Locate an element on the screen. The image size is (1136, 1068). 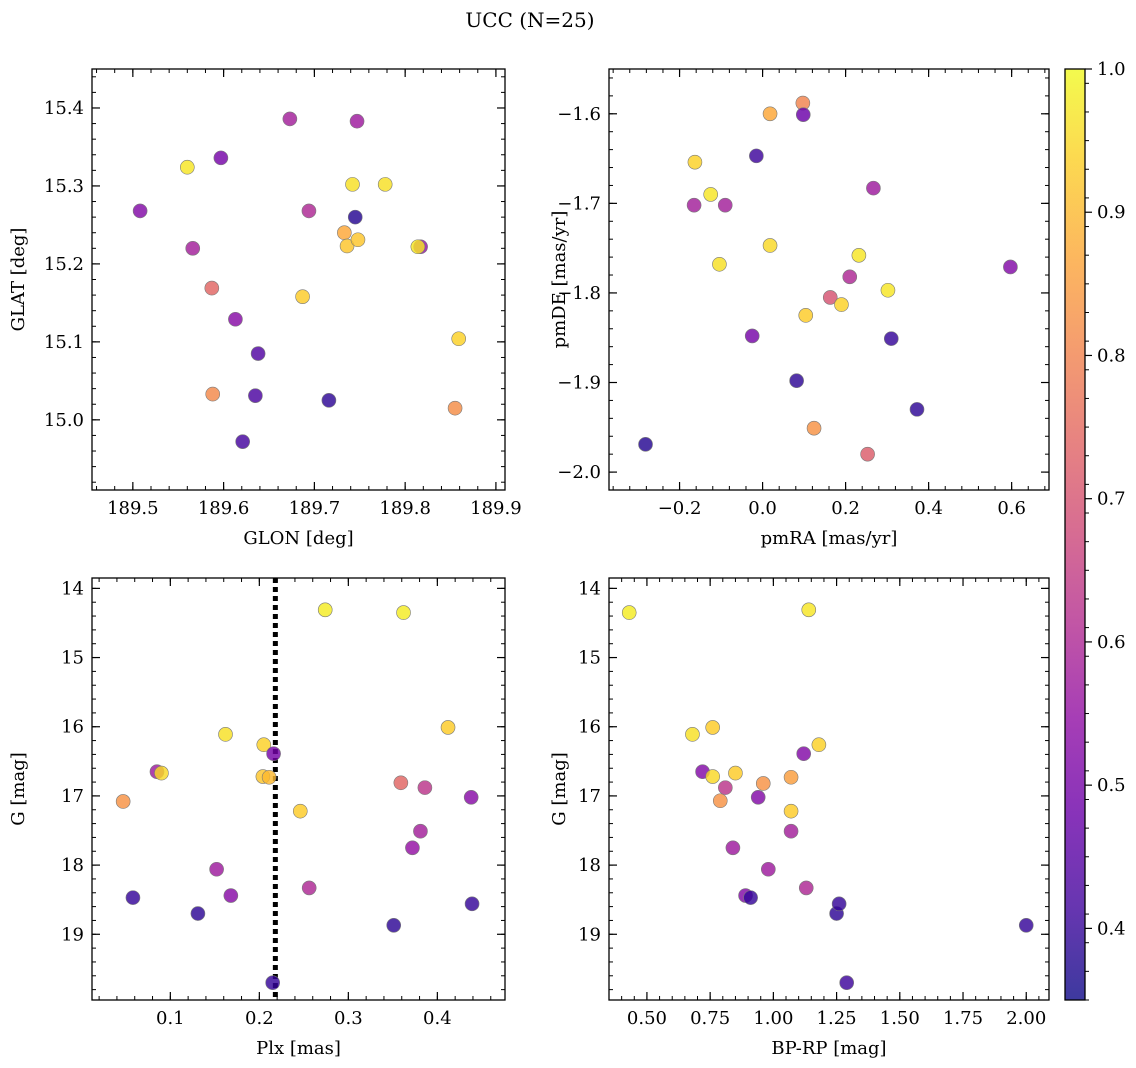
colorbar: 0.4 0.5 0.6 0.7 0.8 0.9 1.0 is located at coordinates (1095, 530).